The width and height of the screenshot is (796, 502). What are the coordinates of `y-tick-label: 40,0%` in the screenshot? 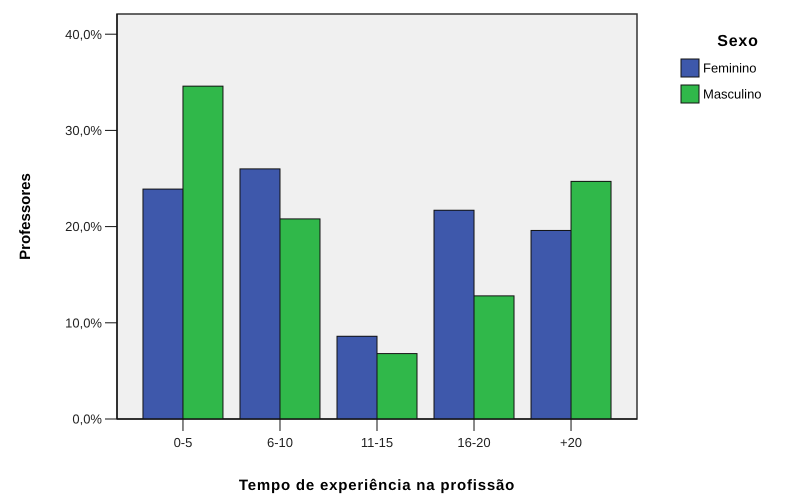 It's located at (83, 34).